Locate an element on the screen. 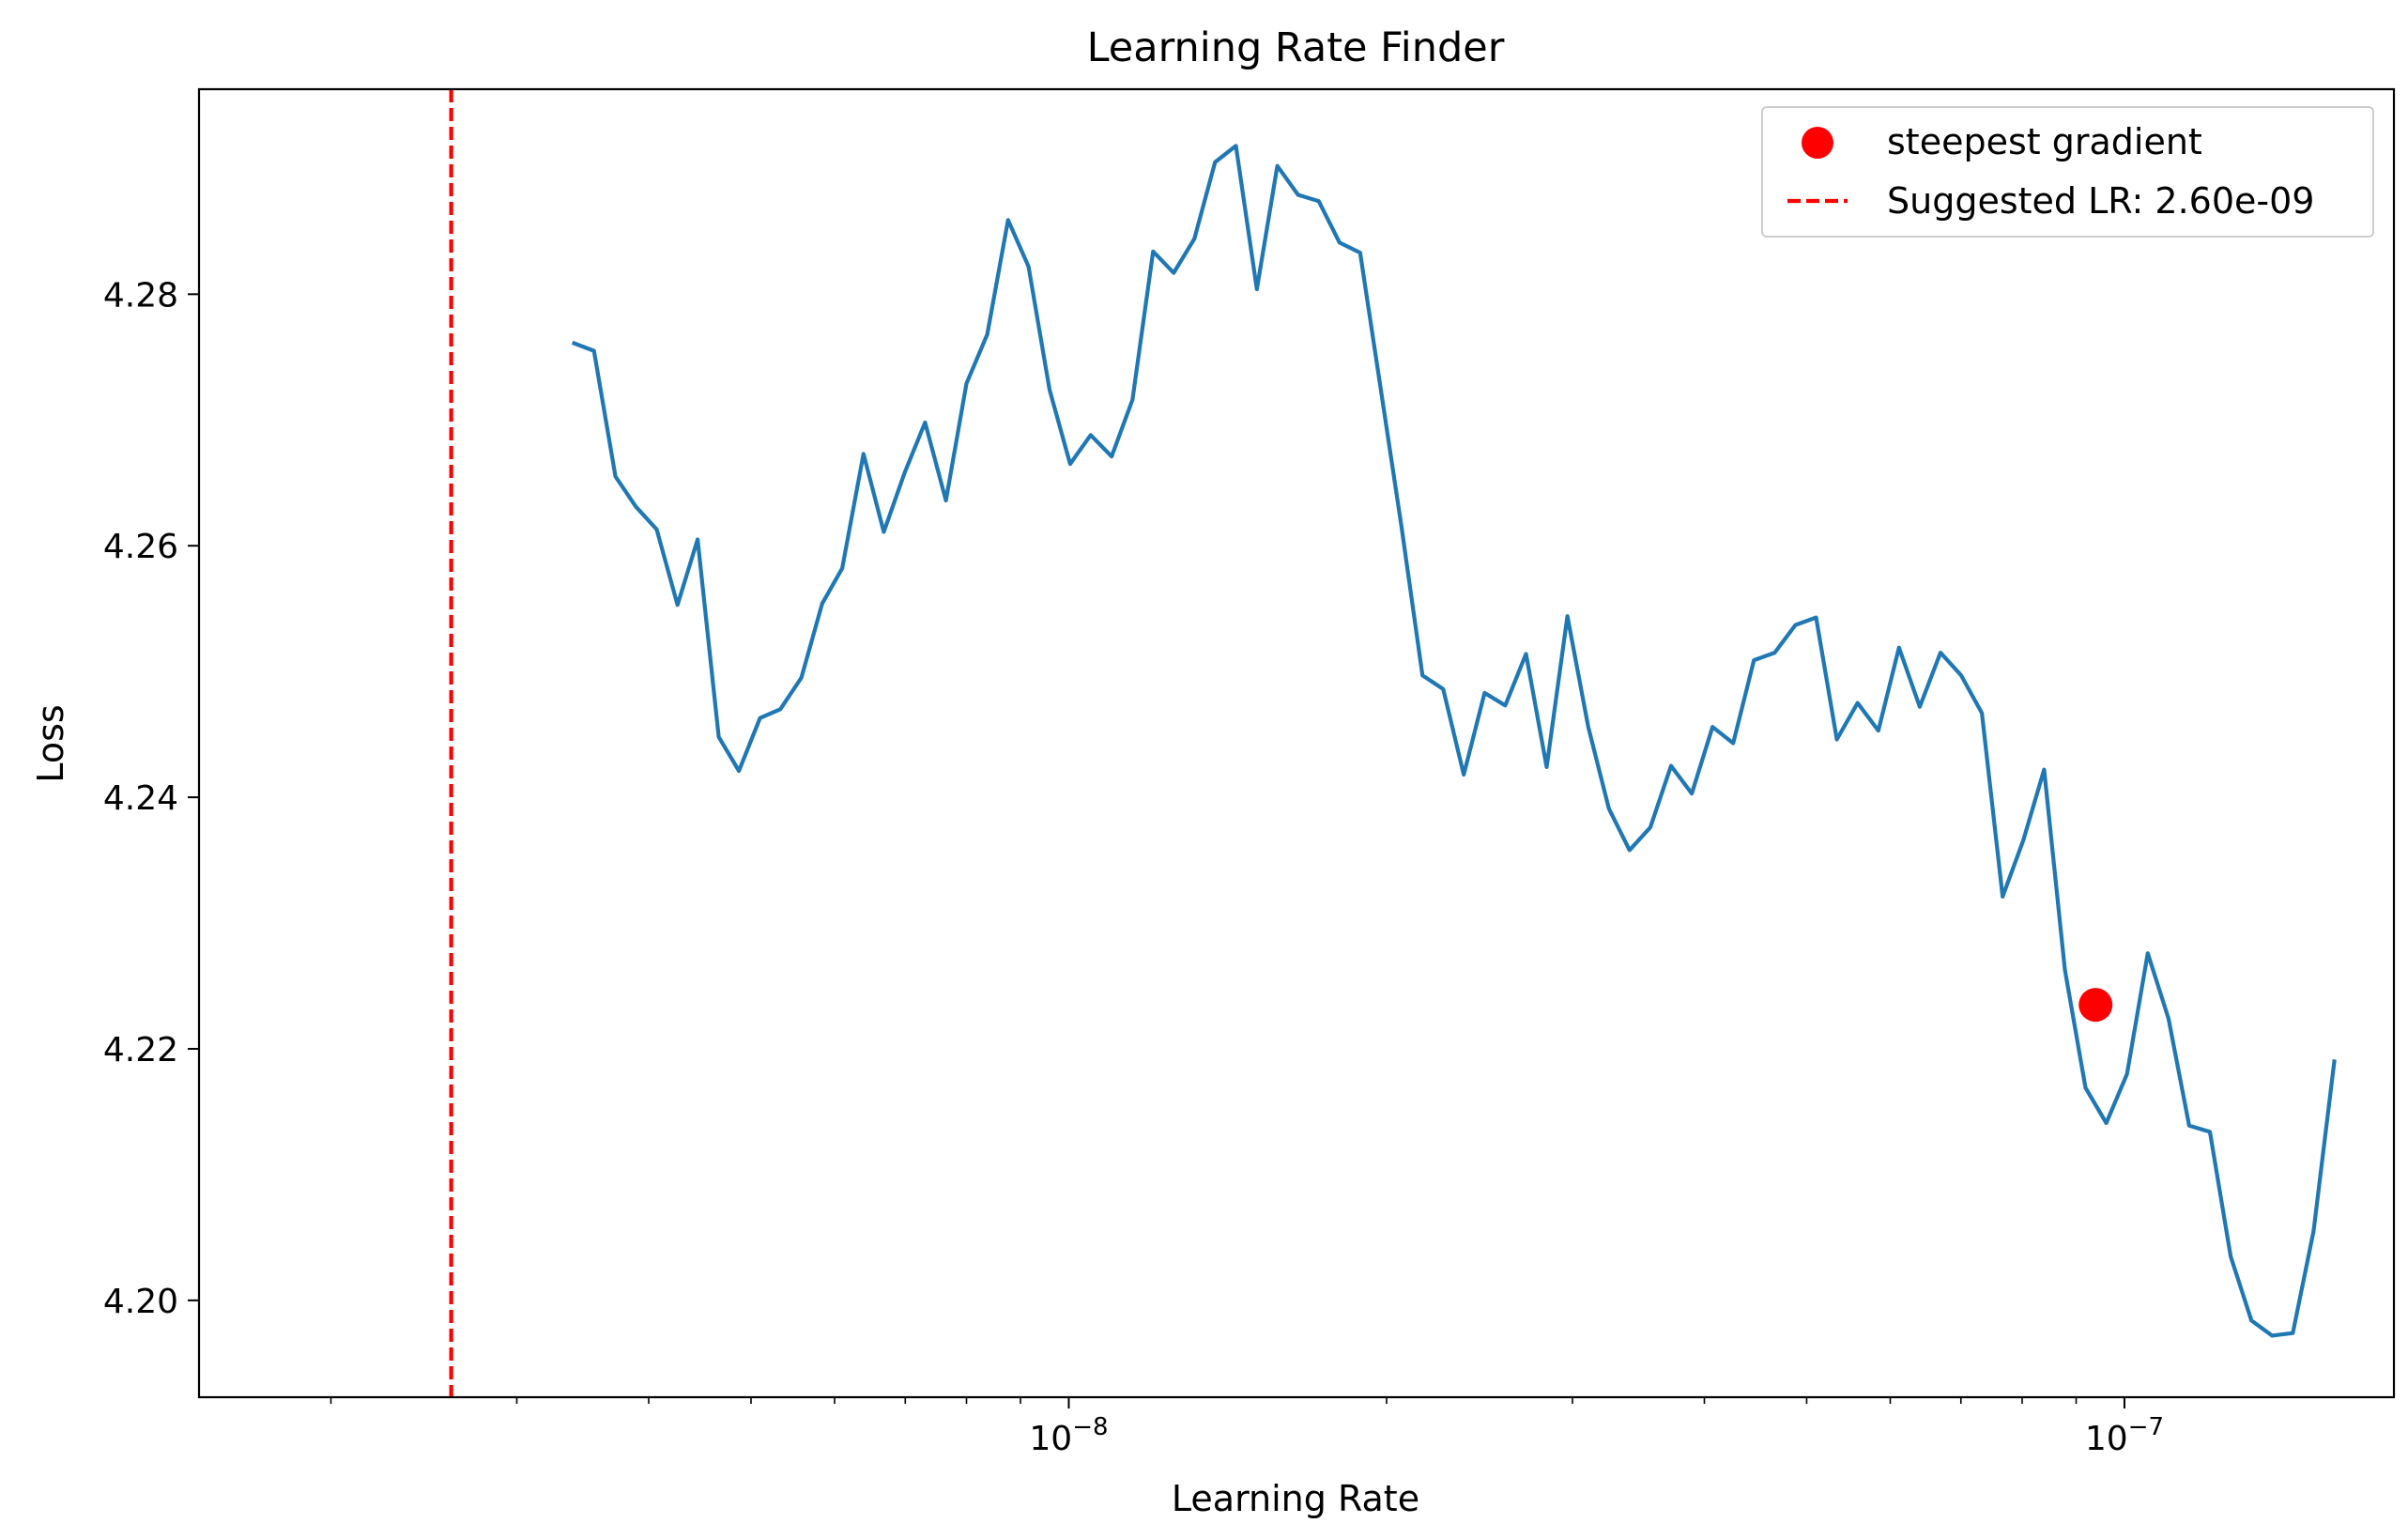  y-tick-label: 4.24 is located at coordinates (140, 798).